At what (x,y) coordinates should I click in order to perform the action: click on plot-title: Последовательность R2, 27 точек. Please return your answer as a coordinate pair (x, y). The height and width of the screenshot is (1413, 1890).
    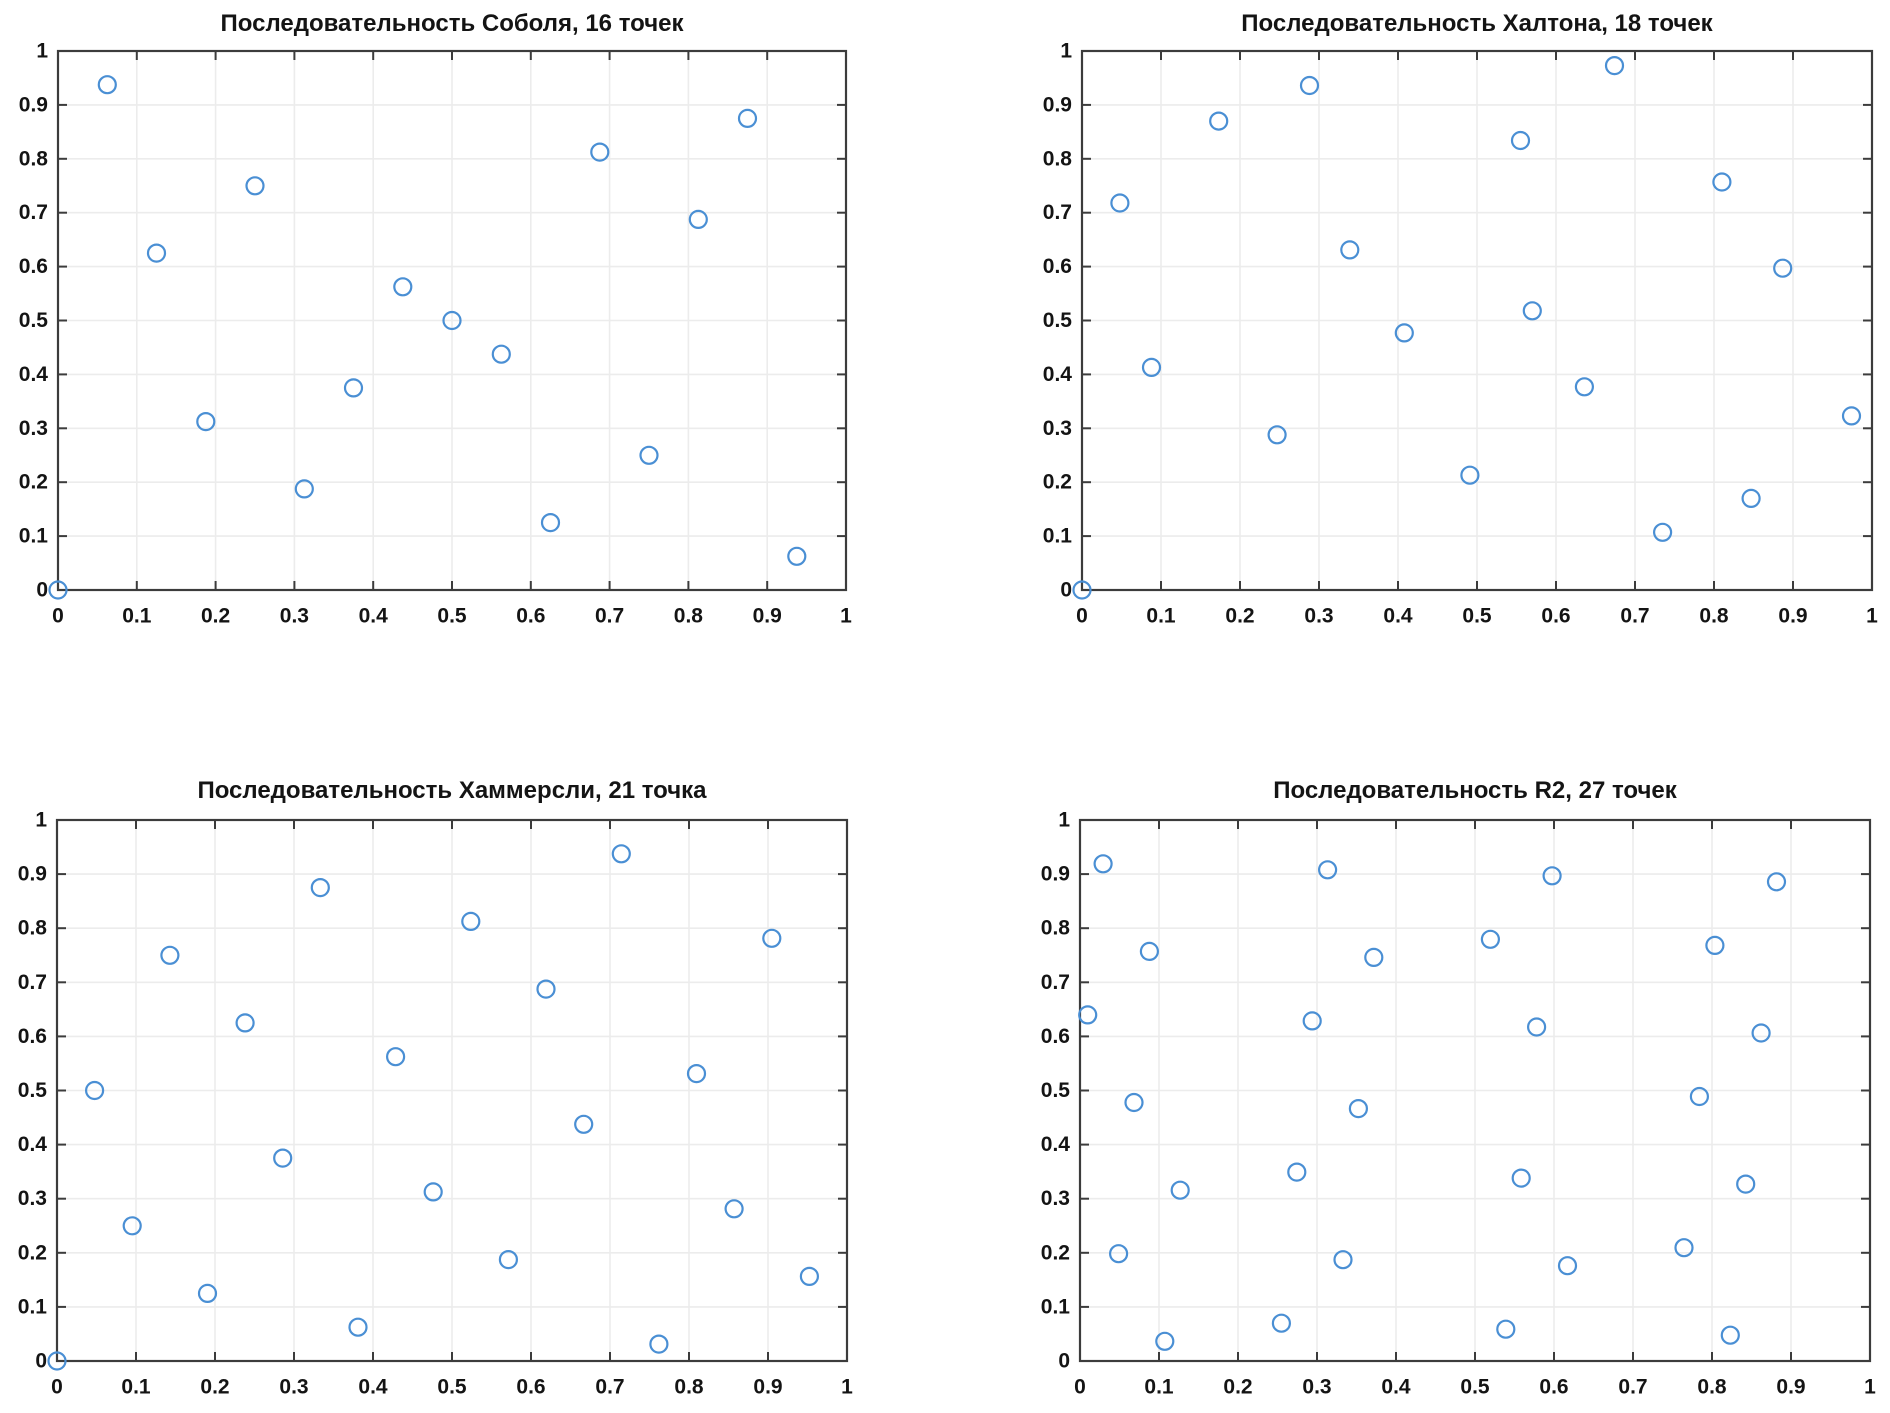
    Looking at the image, I should click on (1475, 790).